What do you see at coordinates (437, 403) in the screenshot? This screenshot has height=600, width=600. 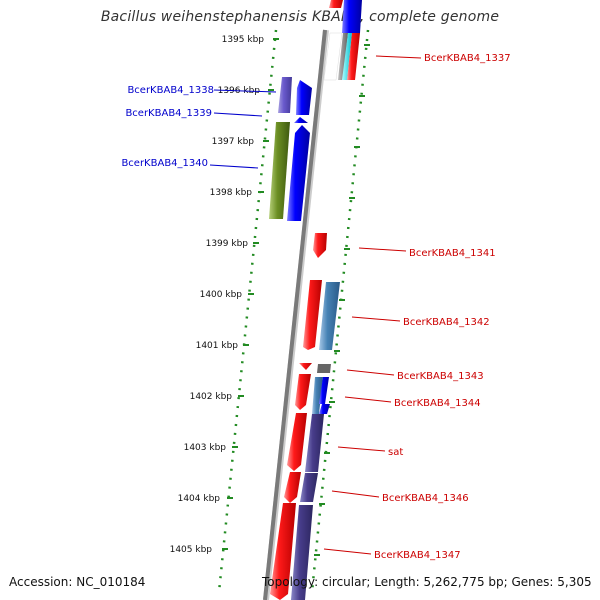 I see `gene-label-1344: BcerKBAB4_1344` at bounding box center [437, 403].